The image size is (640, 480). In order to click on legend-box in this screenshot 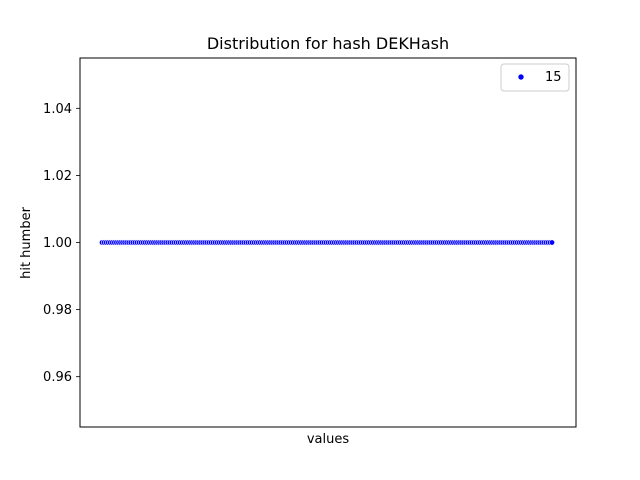, I will do `click(535, 77)`.